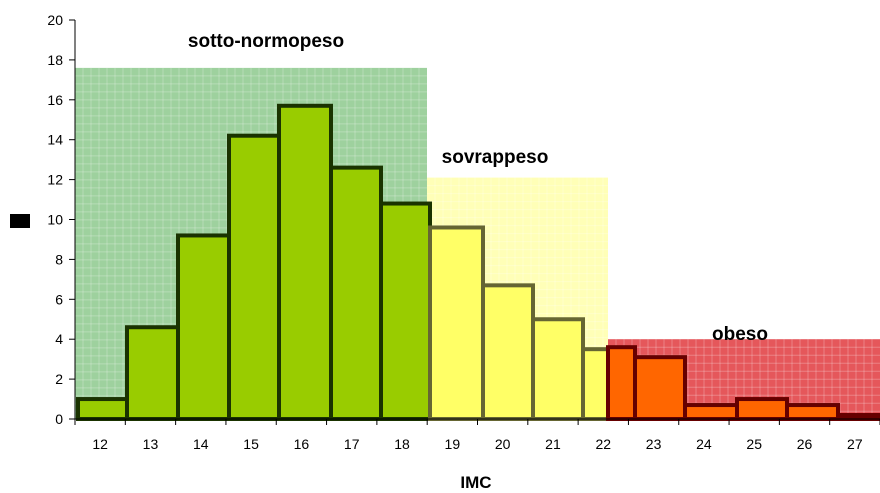  Describe the element at coordinates (151, 444) in the screenshot. I see `x-tick-label: 13` at that location.